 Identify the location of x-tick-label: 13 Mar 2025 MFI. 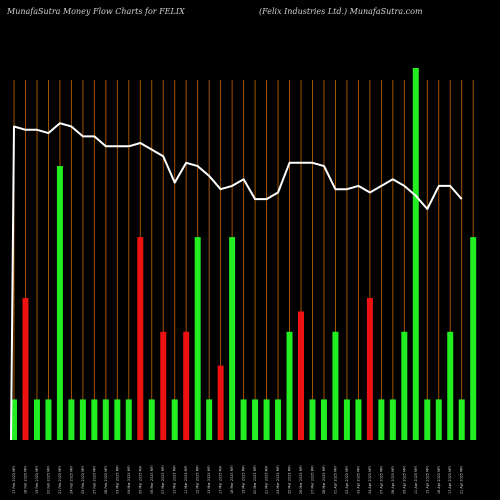
(209, 480).